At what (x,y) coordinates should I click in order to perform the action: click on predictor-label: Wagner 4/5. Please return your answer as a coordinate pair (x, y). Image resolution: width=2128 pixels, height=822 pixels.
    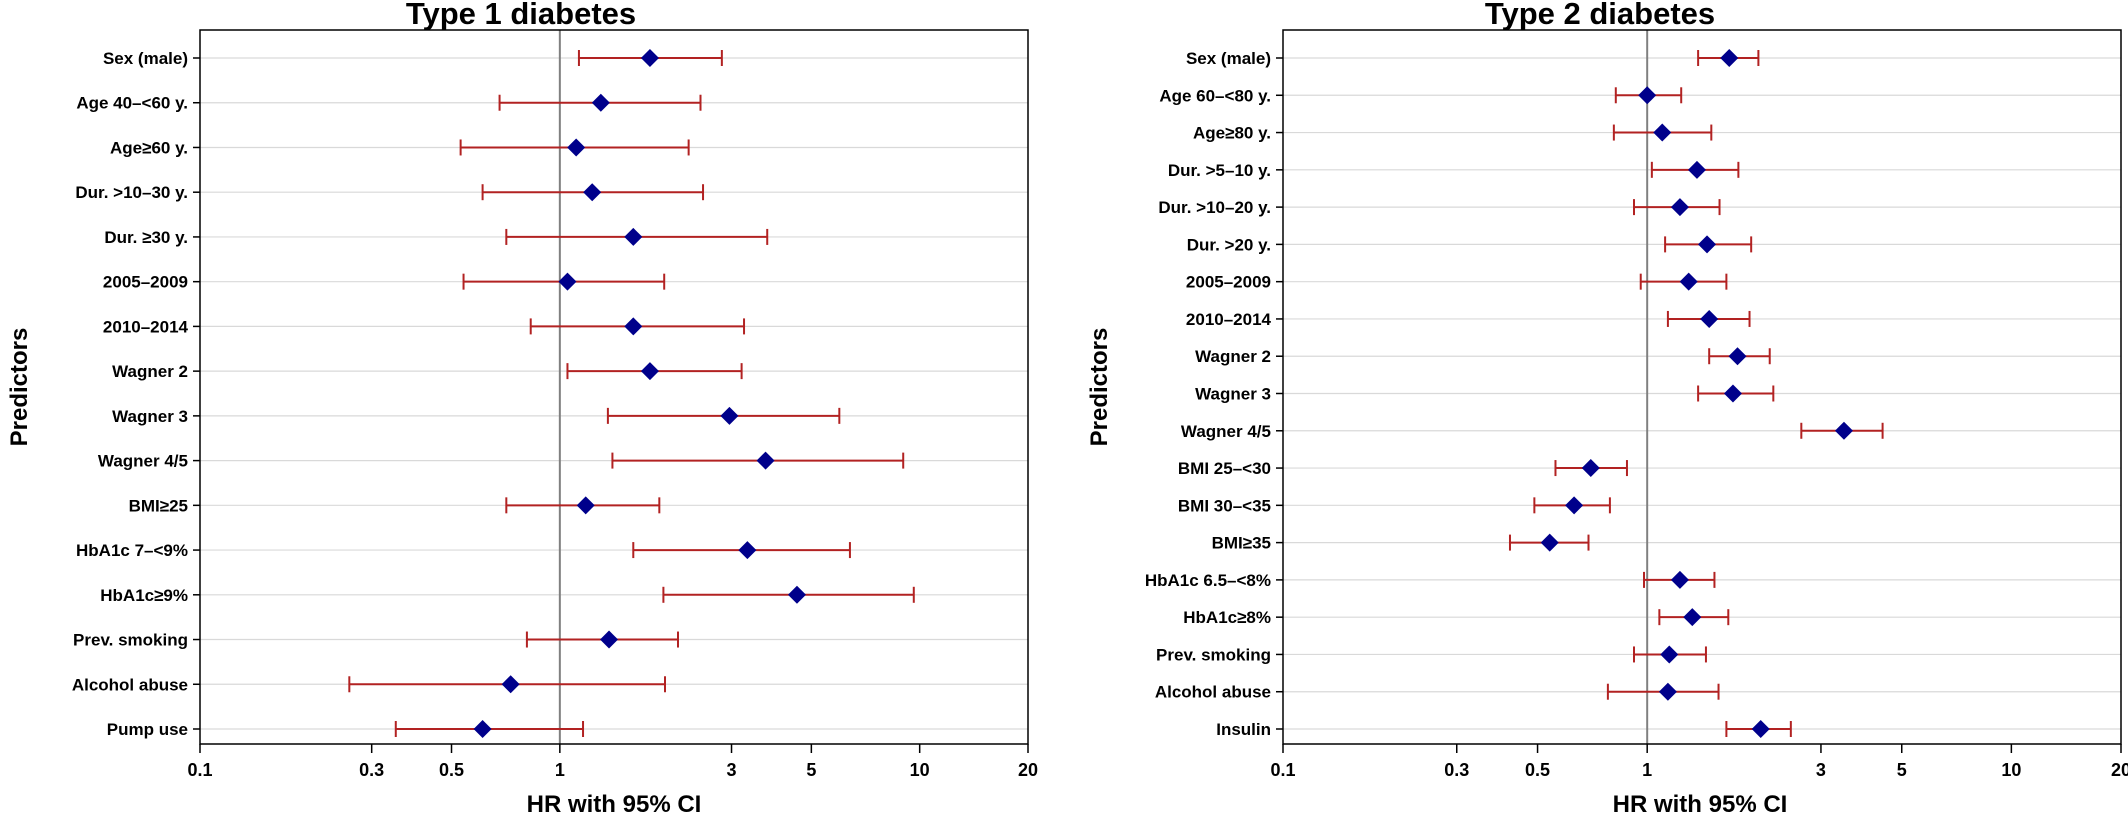
    Looking at the image, I should click on (1226, 431).